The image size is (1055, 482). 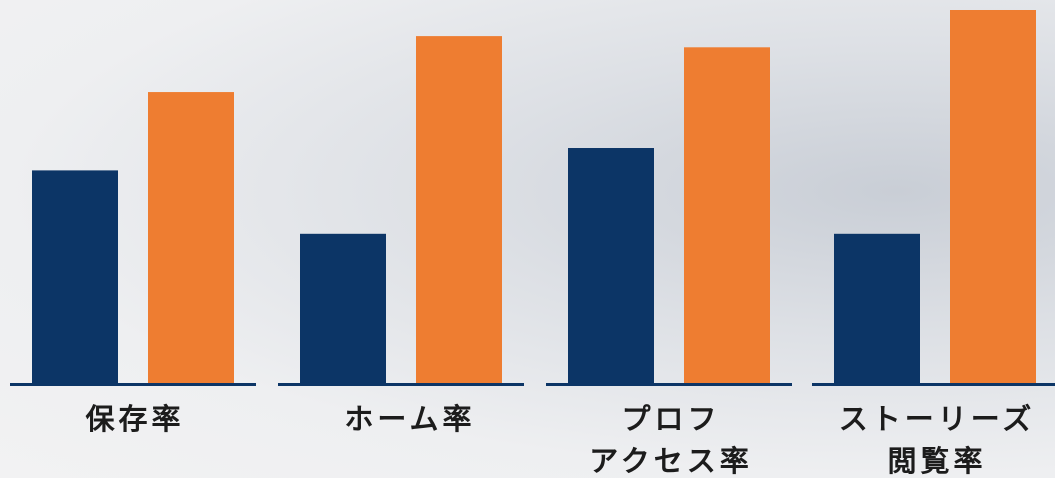 What do you see at coordinates (671, 440) in the screenshot?
I see `category-label: プロフ アクセス率` at bounding box center [671, 440].